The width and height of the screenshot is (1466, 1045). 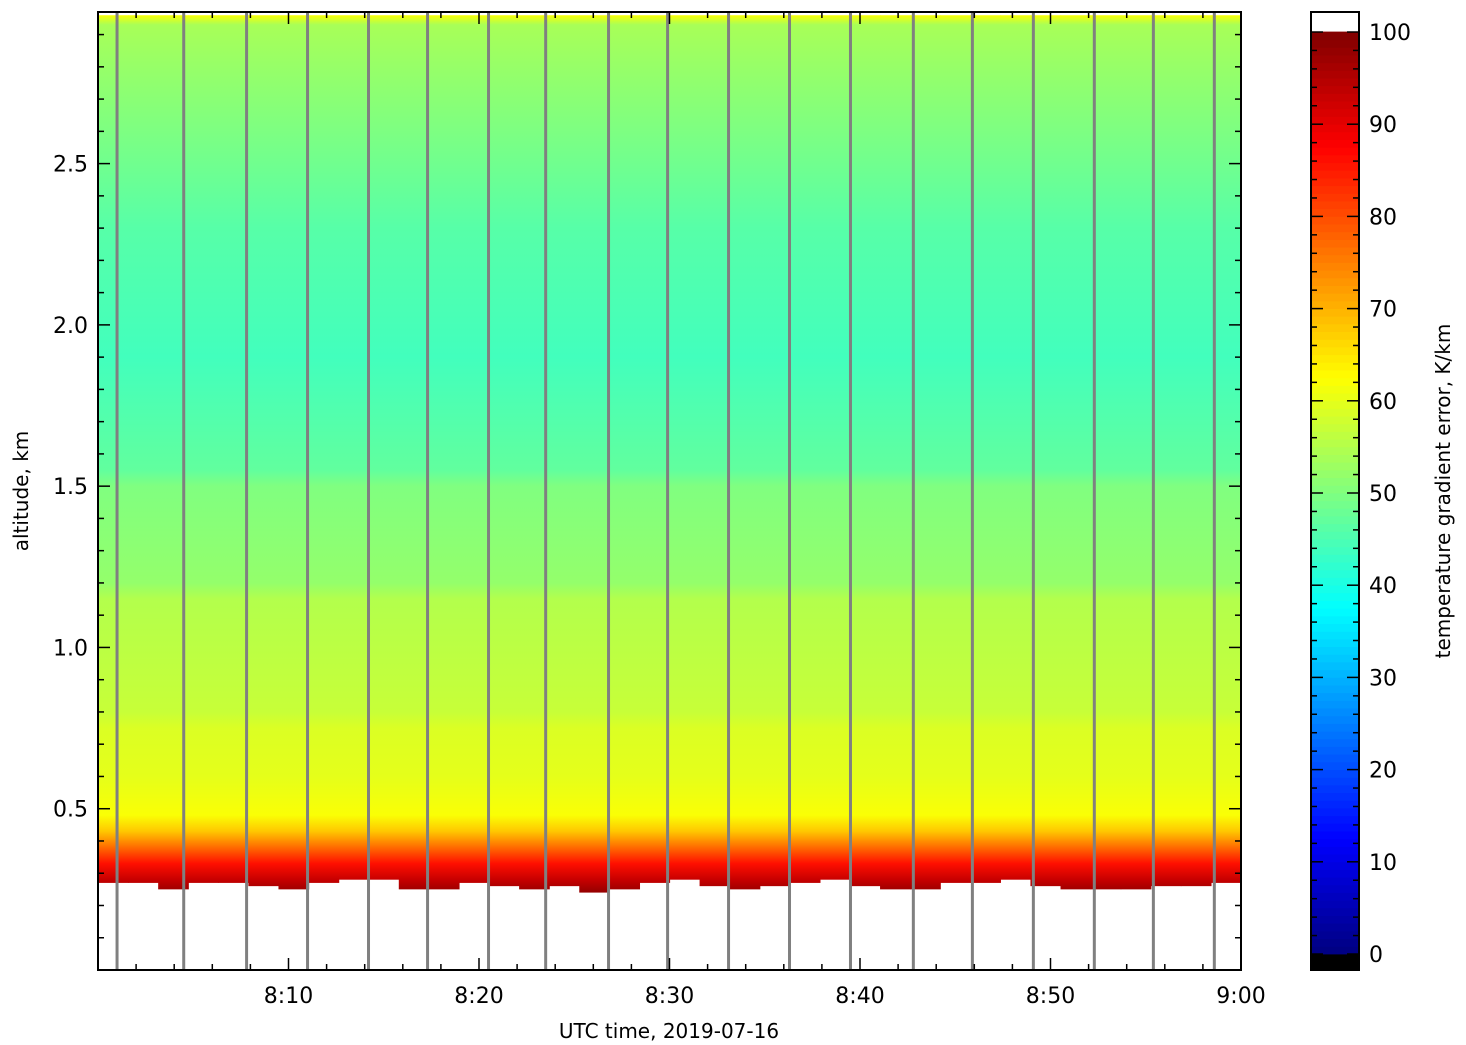 I want to click on y-tick-label: 2.5, so click(x=70, y=165).